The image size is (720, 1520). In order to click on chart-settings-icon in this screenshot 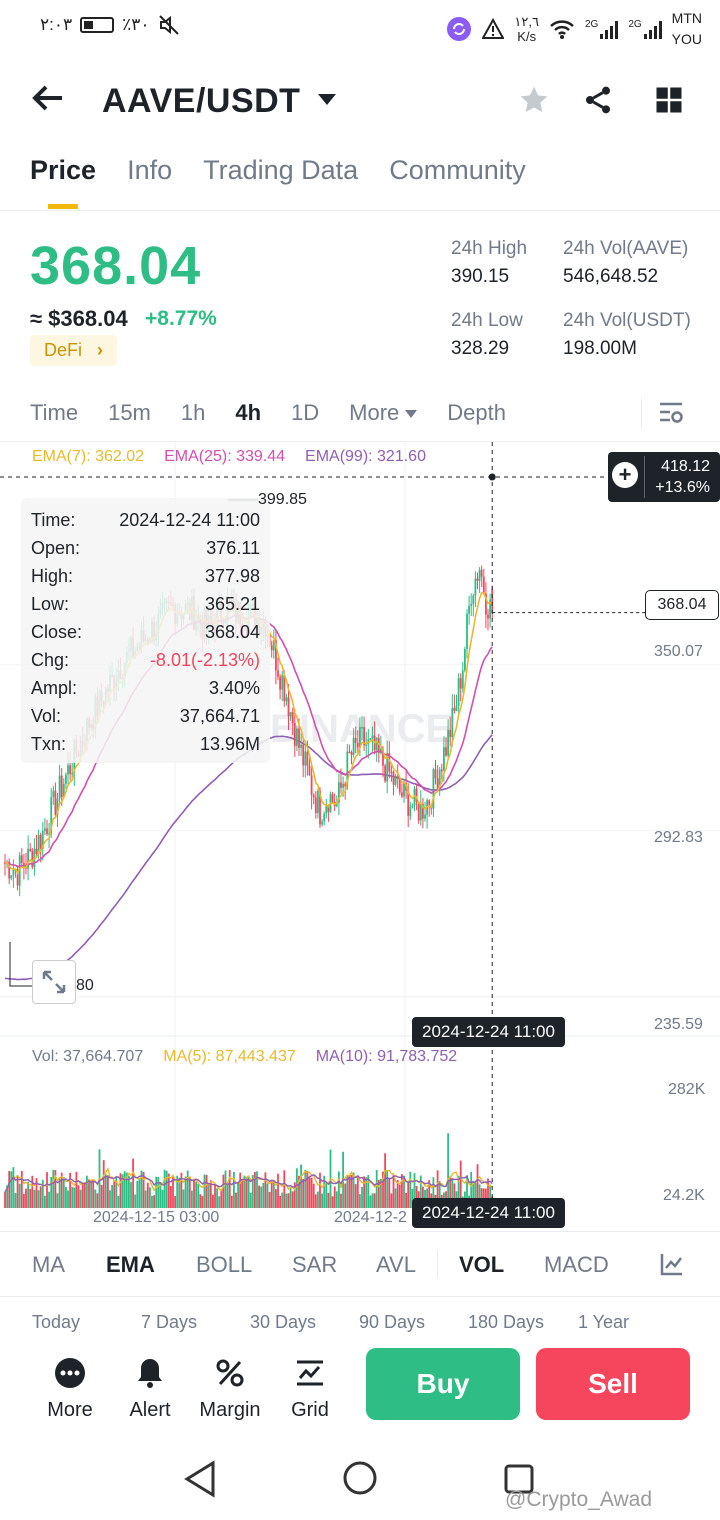, I will do `click(671, 415)`.